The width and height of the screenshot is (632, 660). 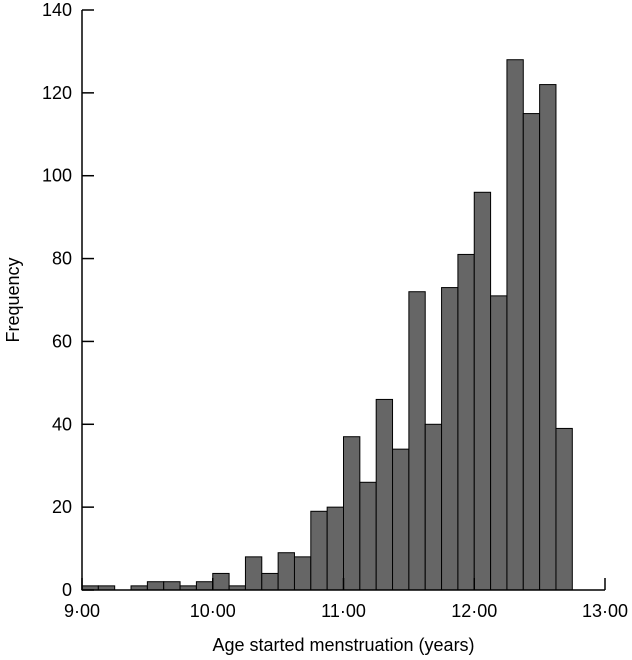 What do you see at coordinates (343, 645) in the screenshot?
I see `x-axis-label: Age started menstruation (years)` at bounding box center [343, 645].